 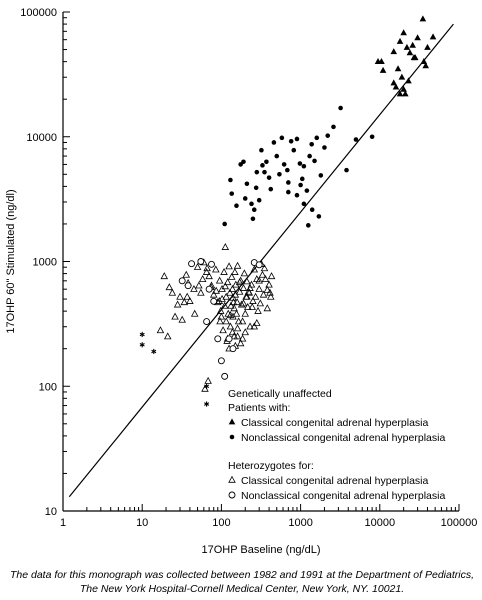 What do you see at coordinates (300, 523) in the screenshot?
I see `x-tick-label: 1000` at bounding box center [300, 523].